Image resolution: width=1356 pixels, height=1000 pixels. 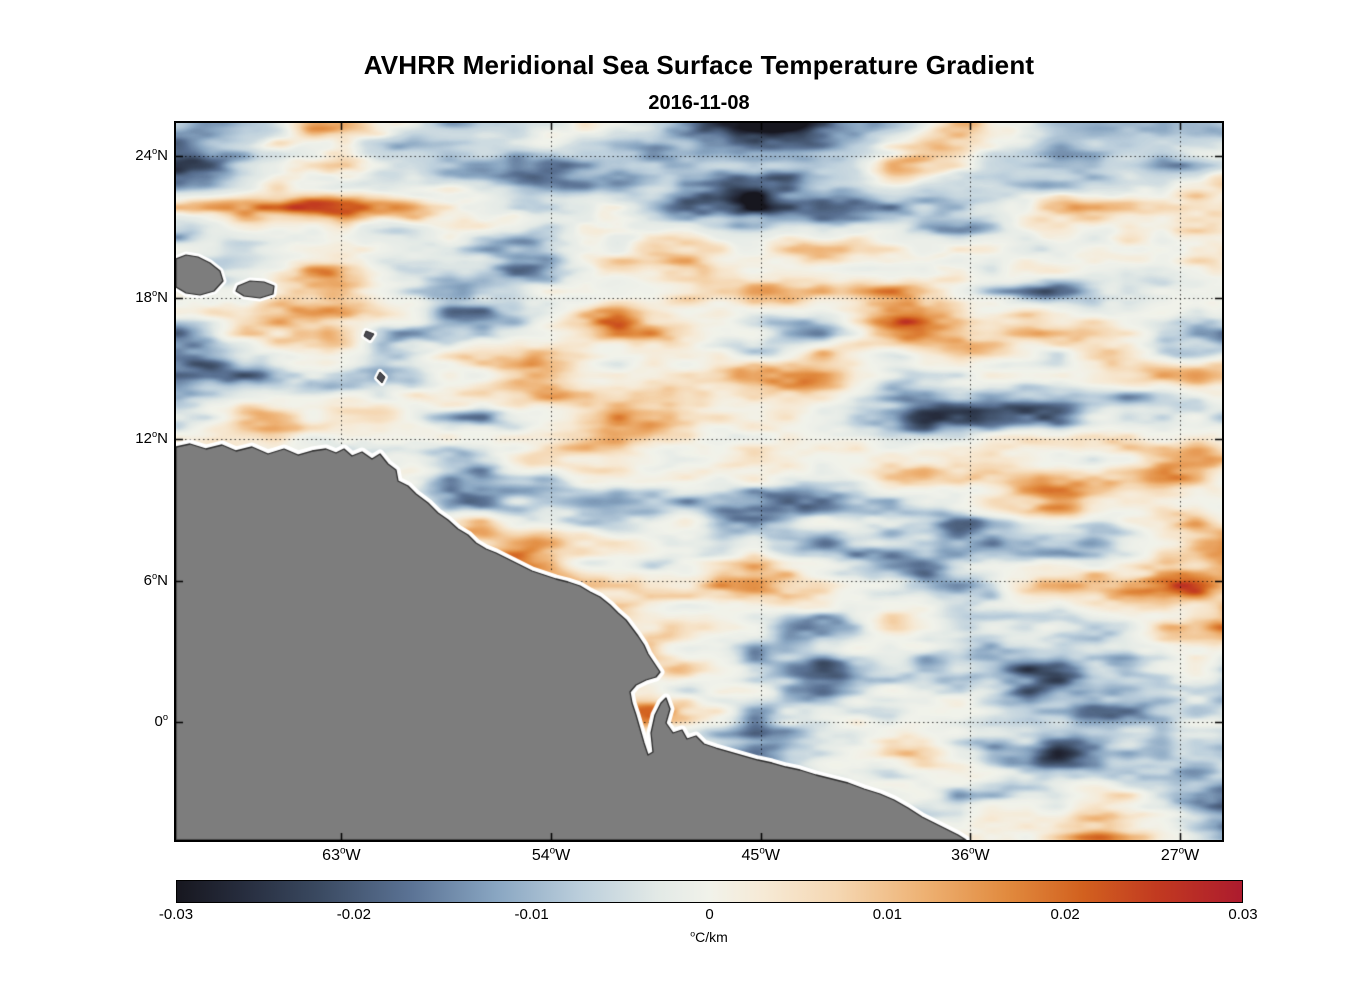 I want to click on colorbar-unit-text: C/km, so click(x=711, y=937).